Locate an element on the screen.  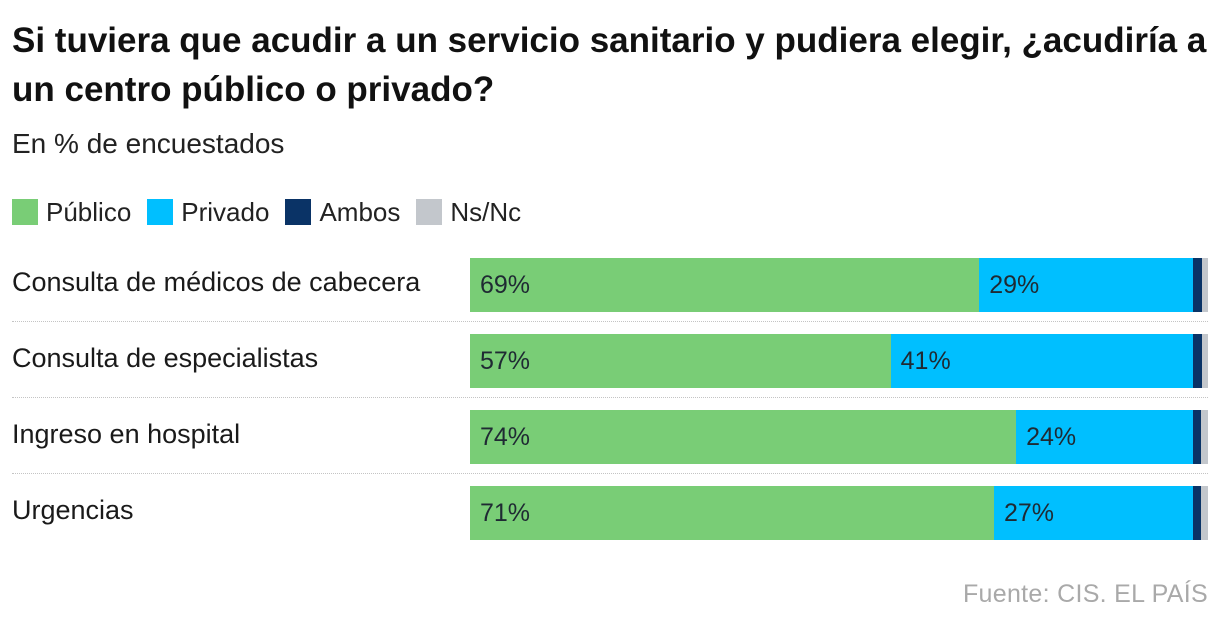
bar-segment-publico: 69% is located at coordinates (725, 285).